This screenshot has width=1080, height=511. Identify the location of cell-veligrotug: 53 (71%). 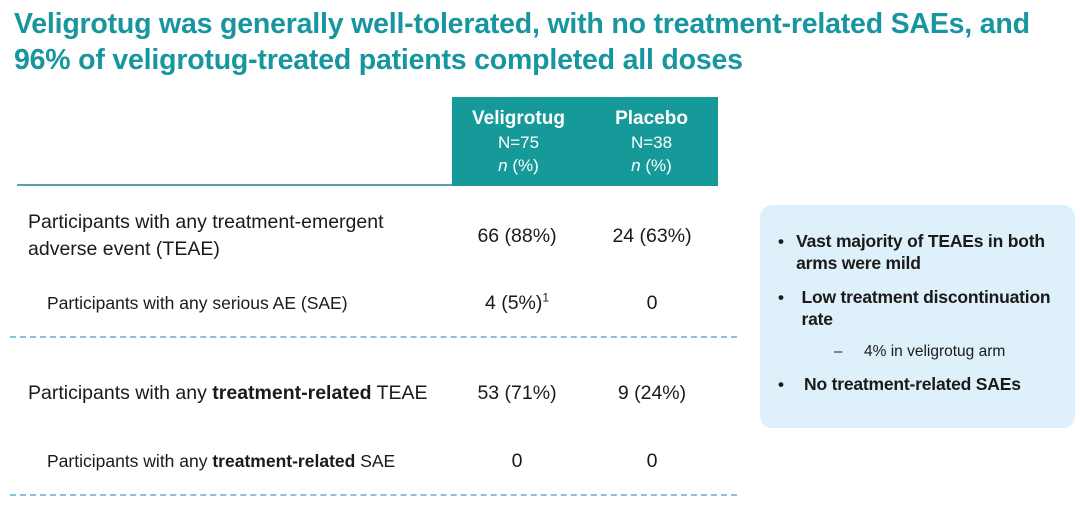
(517, 393).